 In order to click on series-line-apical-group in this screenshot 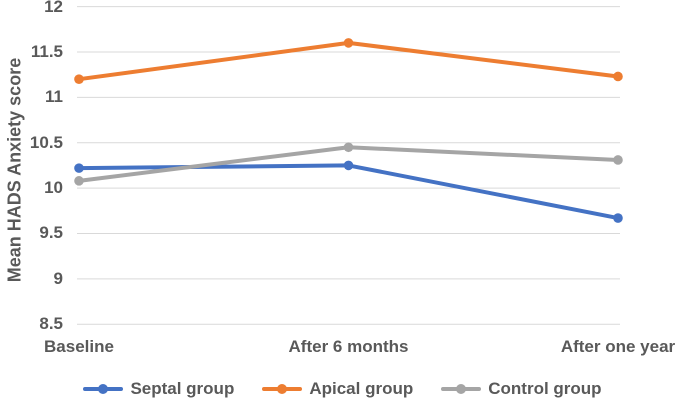, I will do `click(348, 61)`.